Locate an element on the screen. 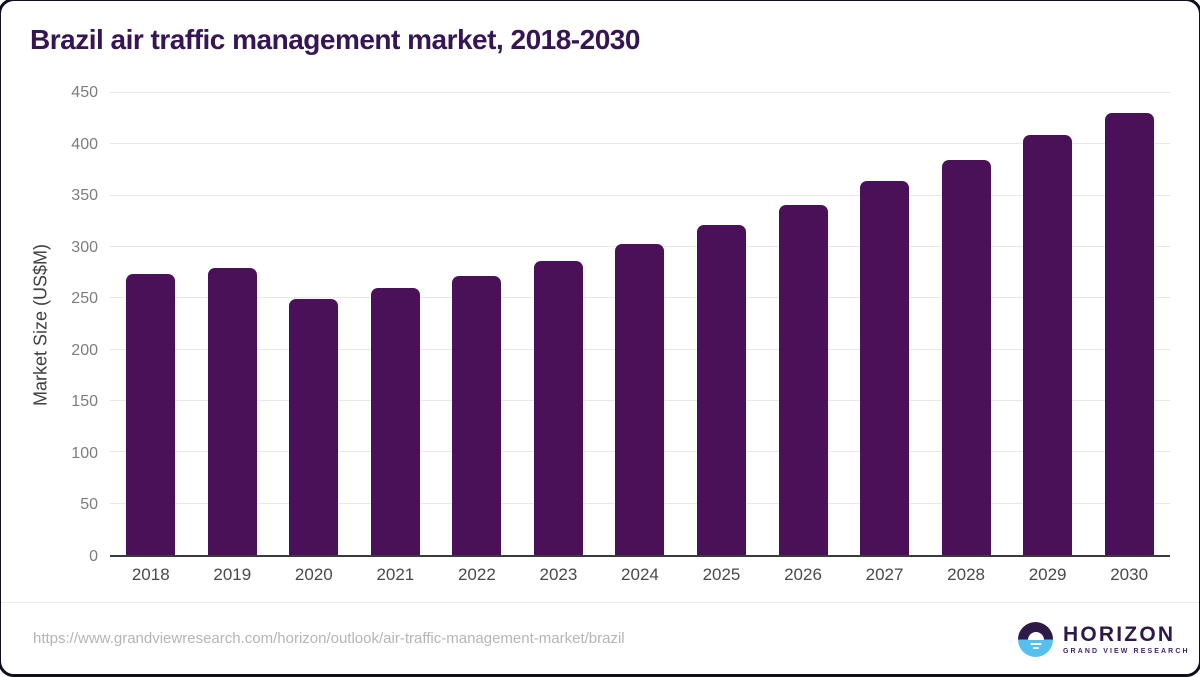  sun-glyph is located at coordinates (1035, 635).